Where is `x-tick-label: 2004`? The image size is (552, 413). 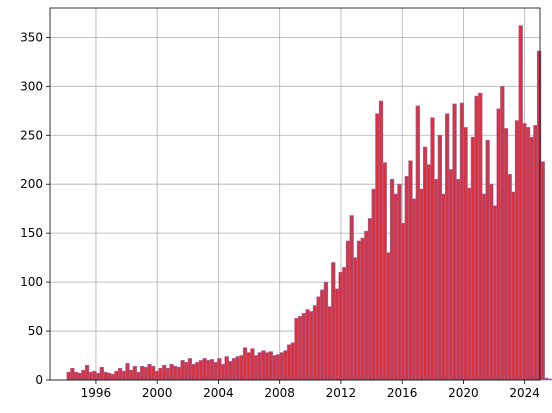
x-tick-label: 2004 is located at coordinates (218, 393).